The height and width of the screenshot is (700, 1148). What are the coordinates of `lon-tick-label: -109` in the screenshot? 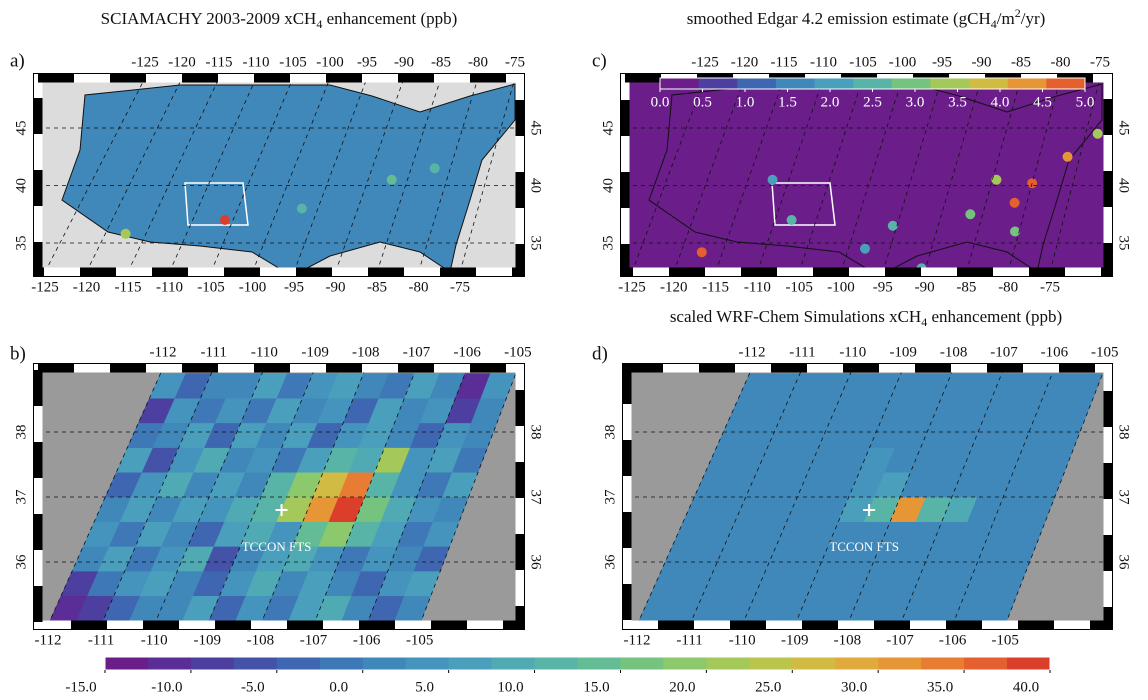 It's located at (795, 640).